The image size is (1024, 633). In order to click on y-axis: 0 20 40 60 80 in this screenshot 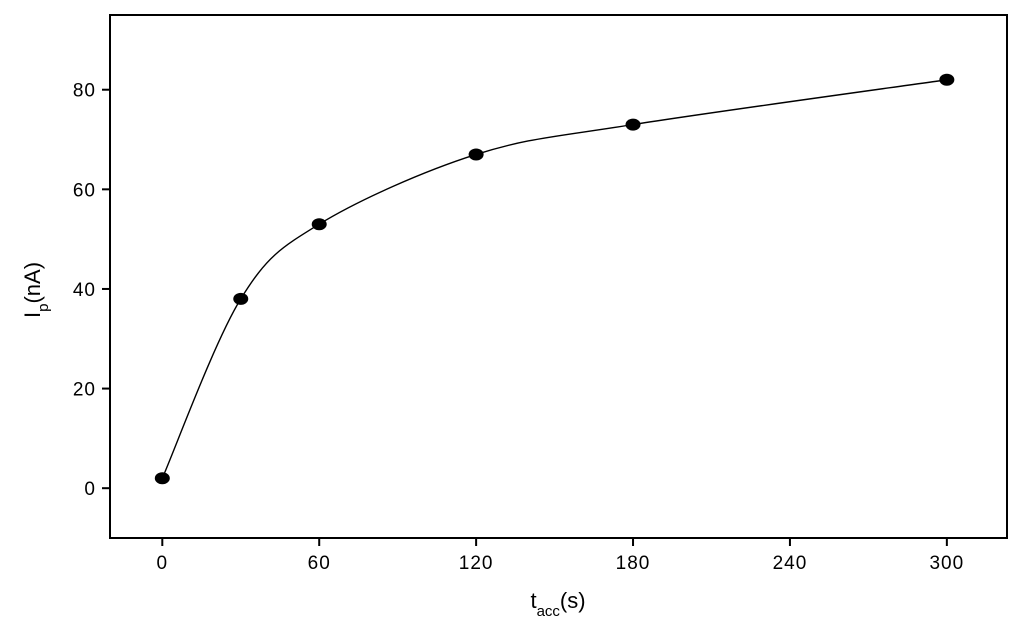, I will do `click(91, 290)`.